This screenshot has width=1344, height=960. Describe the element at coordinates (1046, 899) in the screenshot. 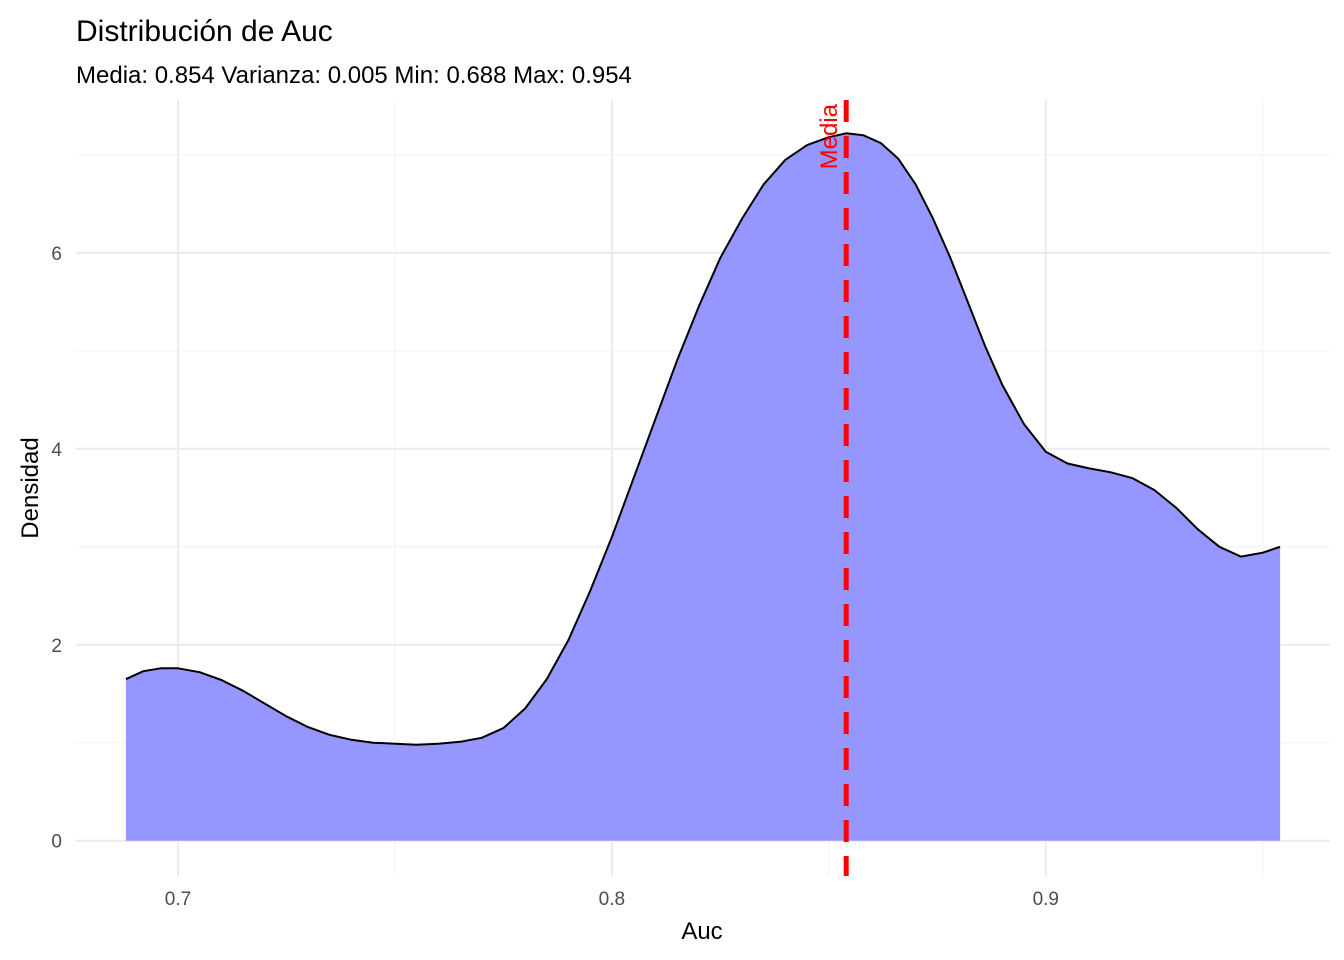

I see `x-tick-label: 0.9` at that location.